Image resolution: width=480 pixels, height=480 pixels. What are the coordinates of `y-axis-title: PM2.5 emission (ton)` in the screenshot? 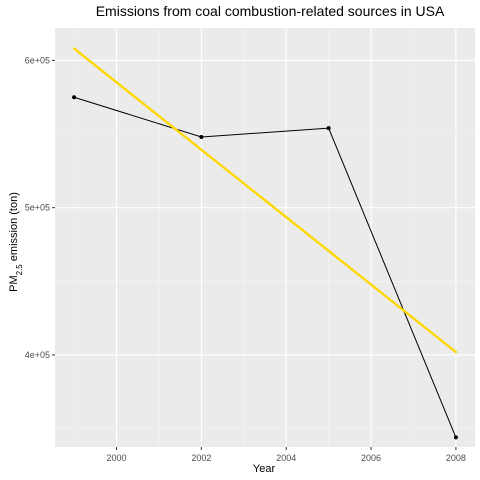 It's located at (16, 242).